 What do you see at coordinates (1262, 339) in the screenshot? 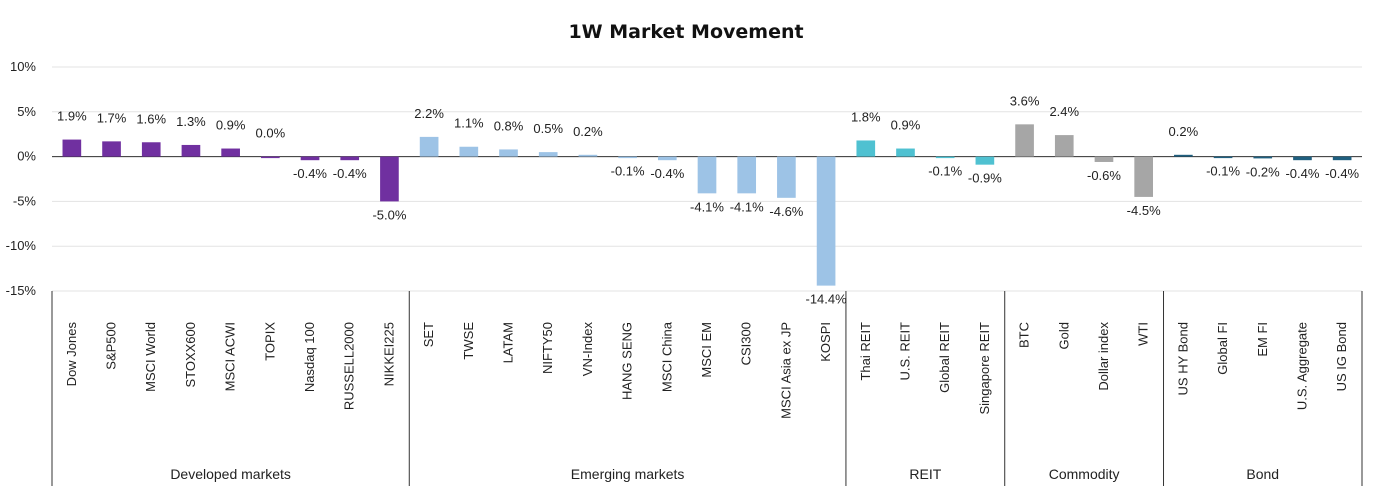
I see `category-label: EM FI` at bounding box center [1262, 339].